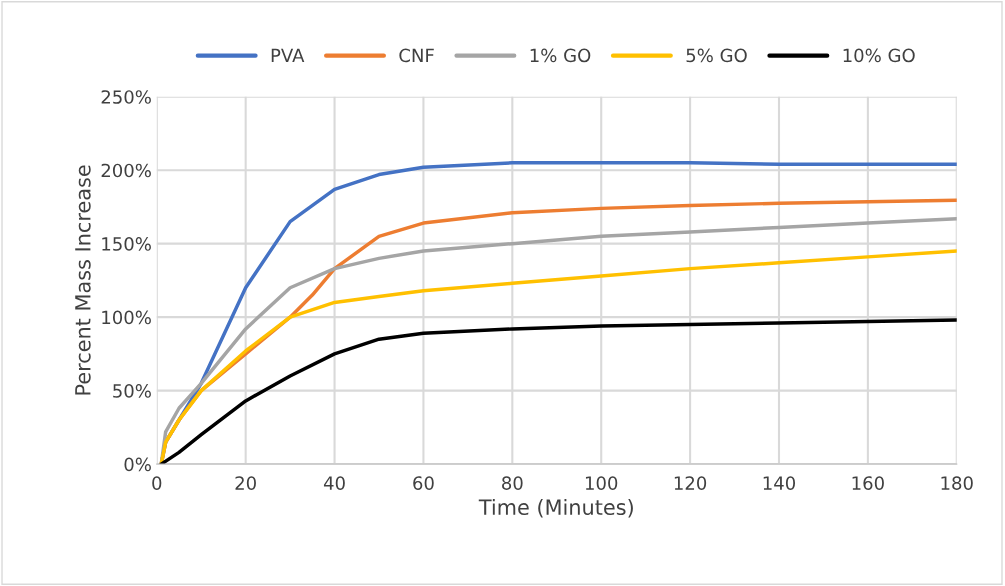 The width and height of the screenshot is (1005, 586). What do you see at coordinates (416, 55) in the screenshot?
I see `legend-label: CNF` at bounding box center [416, 55].